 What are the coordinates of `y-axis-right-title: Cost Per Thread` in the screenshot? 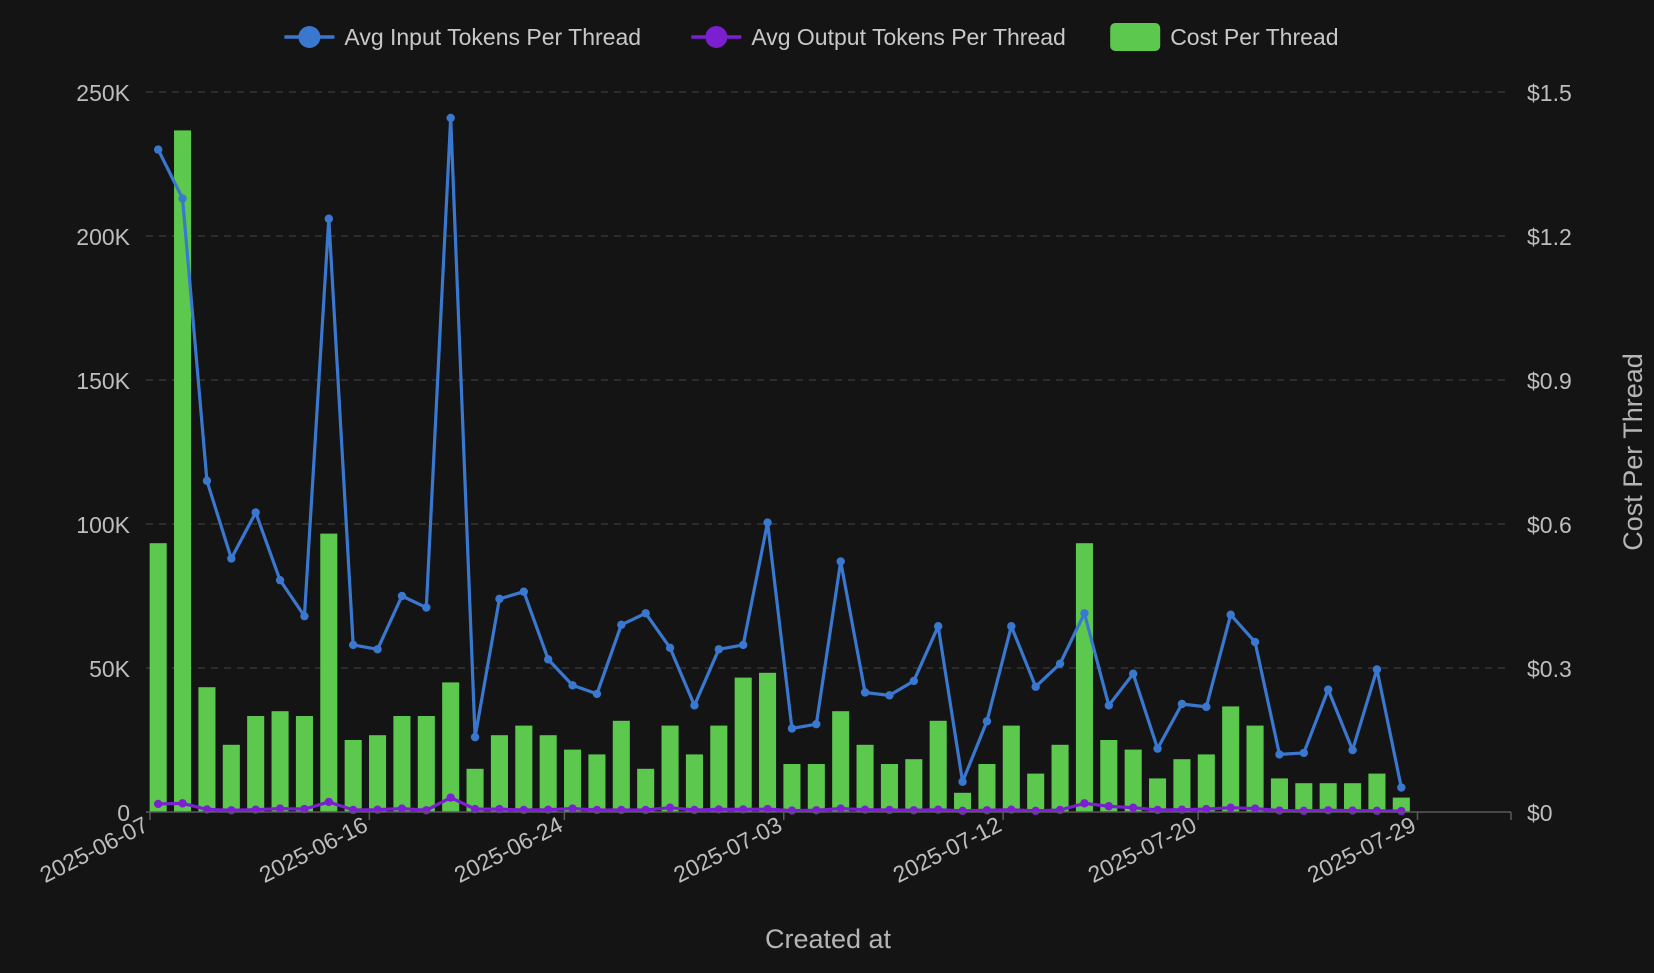 It's located at (1633, 452).